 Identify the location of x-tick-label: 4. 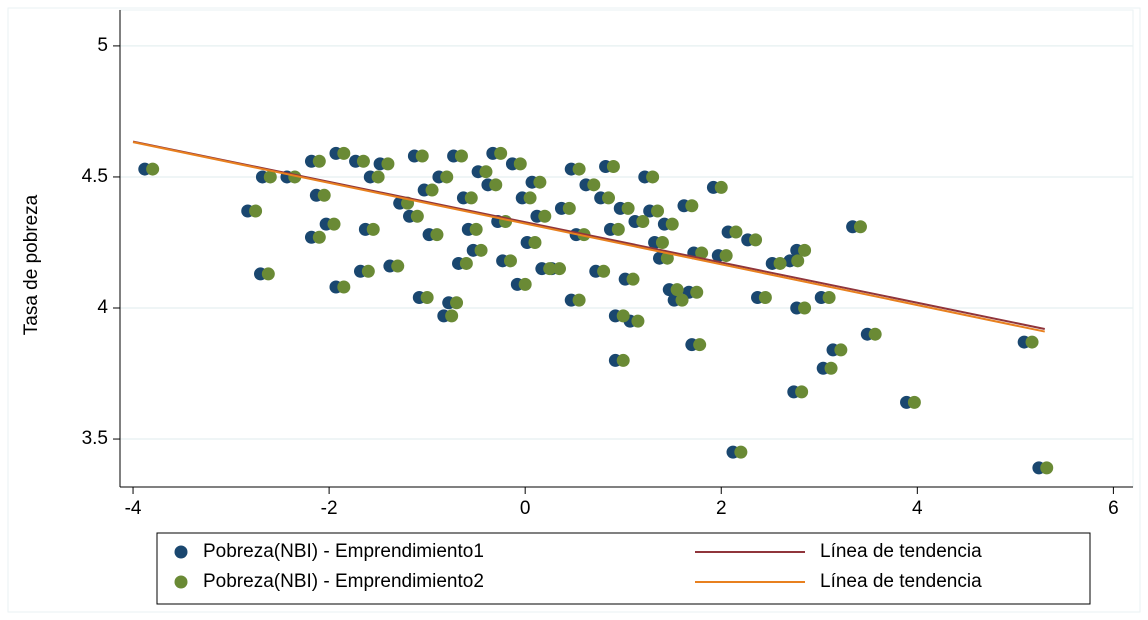
(917, 508).